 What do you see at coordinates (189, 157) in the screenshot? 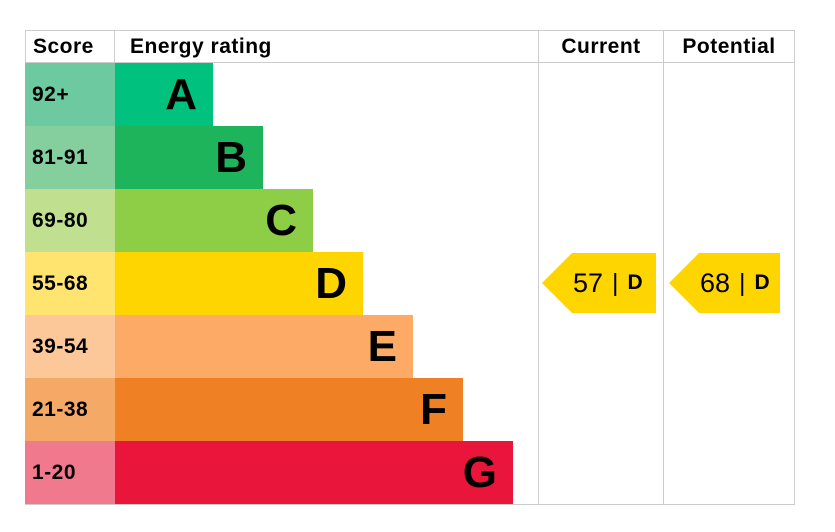
I see `band-bar: B` at bounding box center [189, 157].